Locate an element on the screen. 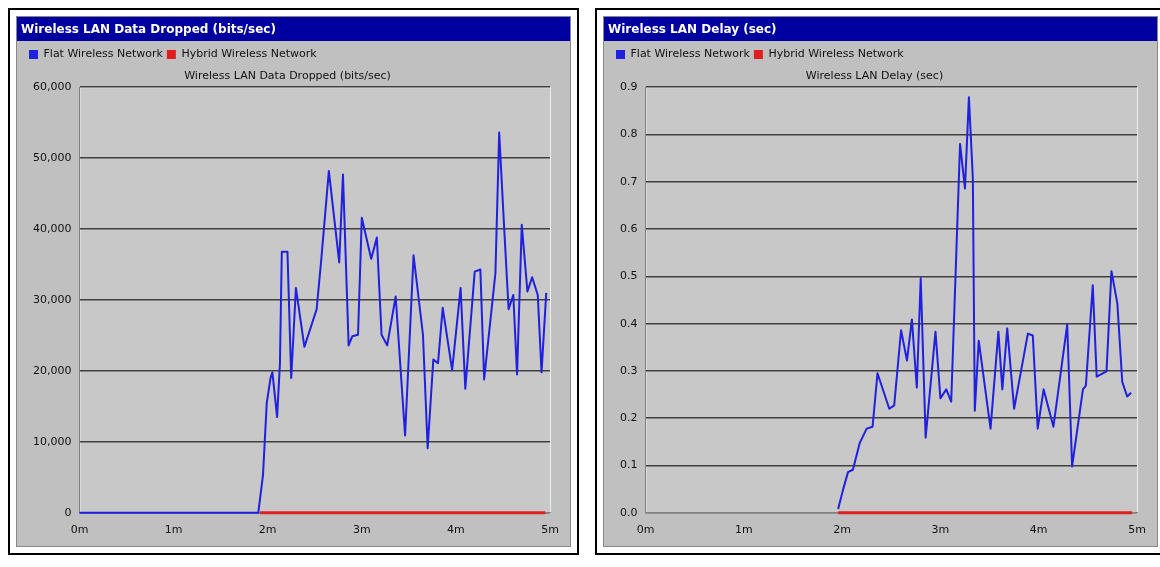 The width and height of the screenshot is (1160, 567). y-tick-label: 10,000 is located at coordinates (52, 441).